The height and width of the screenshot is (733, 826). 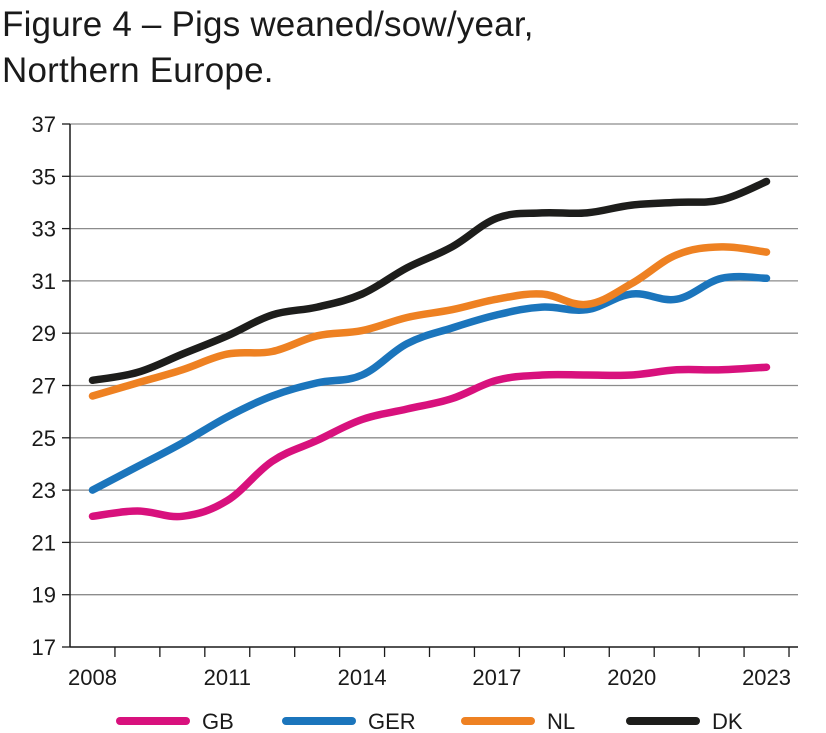 I want to click on y-tick-label: 37, so click(x=44, y=124).